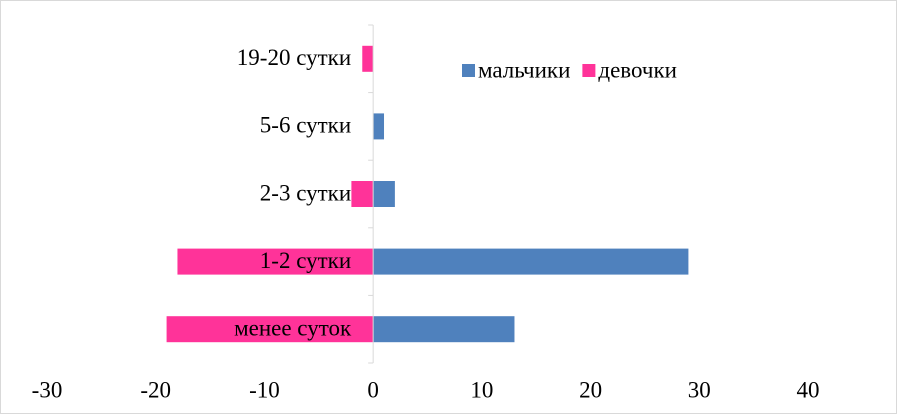 This screenshot has height=414, width=897. I want to click on x-tick-label: -30, so click(47, 389).